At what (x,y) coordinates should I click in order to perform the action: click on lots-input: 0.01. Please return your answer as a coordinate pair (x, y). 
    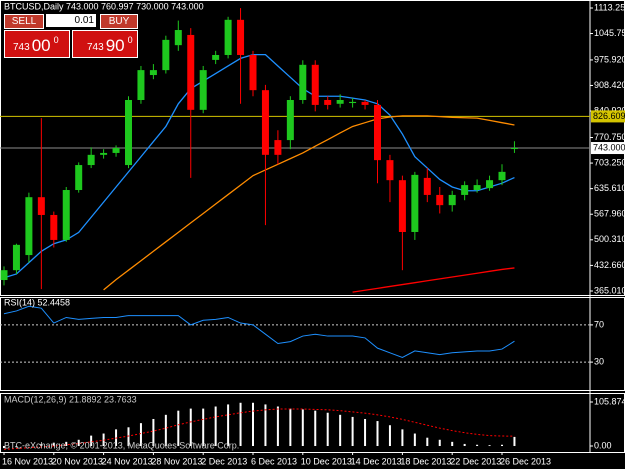
    Looking at the image, I should click on (71, 20).